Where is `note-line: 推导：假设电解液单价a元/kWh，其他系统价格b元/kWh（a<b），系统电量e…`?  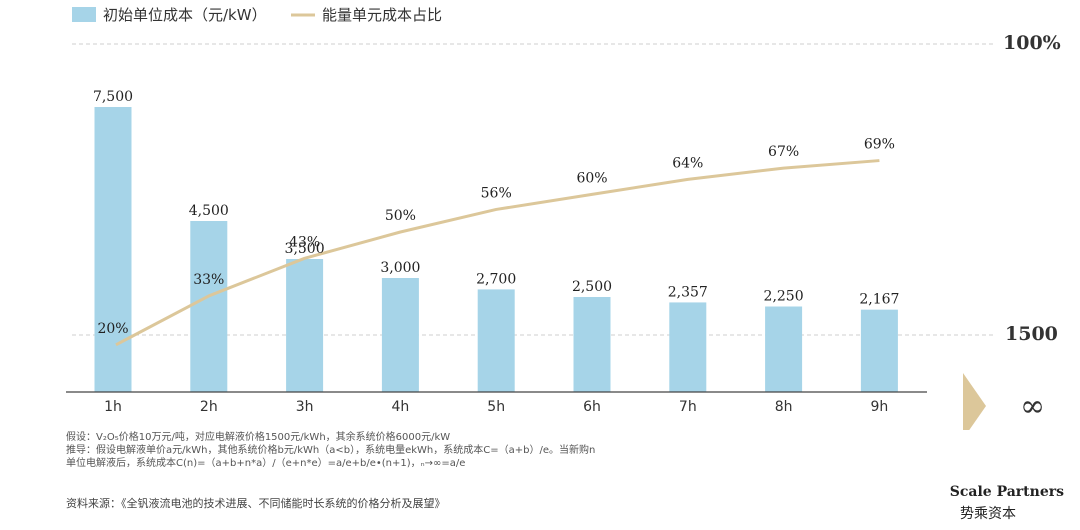
note-line: 推导：假设电解液单价a元/kWh，其他系统价格b元/kWh（a<b），系统电量e… is located at coordinates (331, 450).